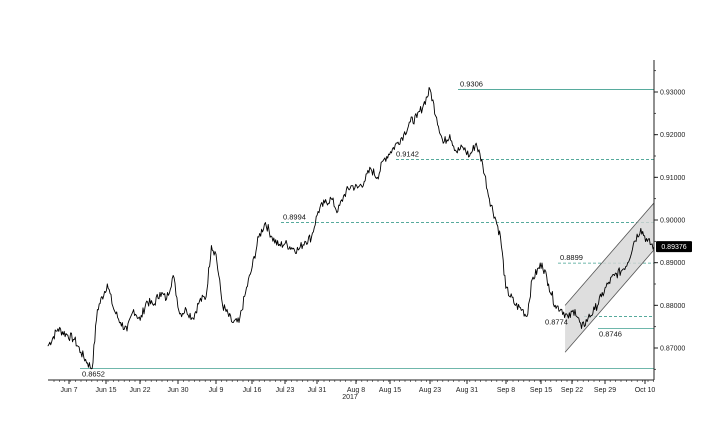  Describe the element at coordinates (356, 390) in the screenshot. I see `x-tick-label: Aug 8` at that location.